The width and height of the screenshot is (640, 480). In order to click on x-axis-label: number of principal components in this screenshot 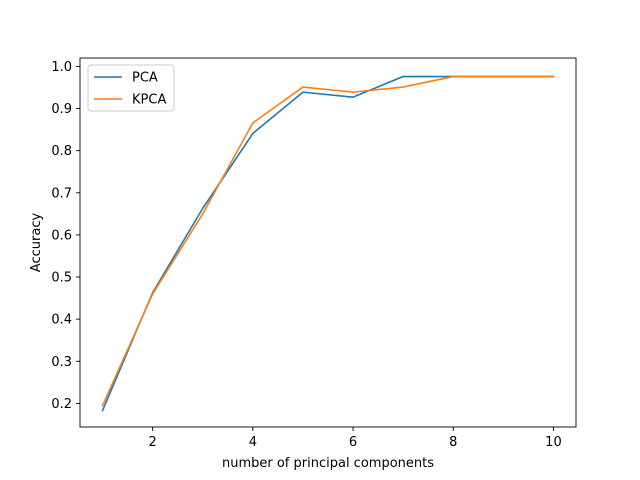, I will do `click(328, 463)`.